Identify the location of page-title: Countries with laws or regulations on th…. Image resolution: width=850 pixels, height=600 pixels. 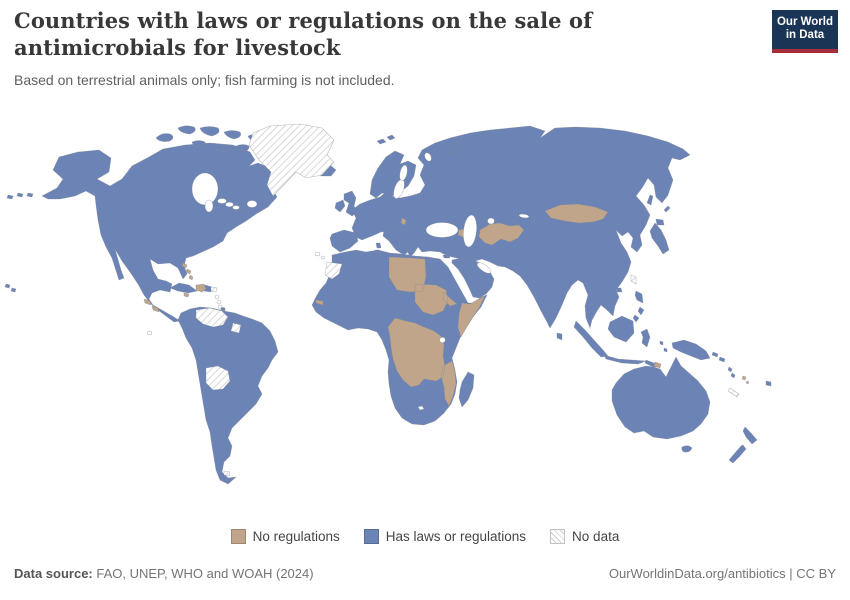
(303, 34).